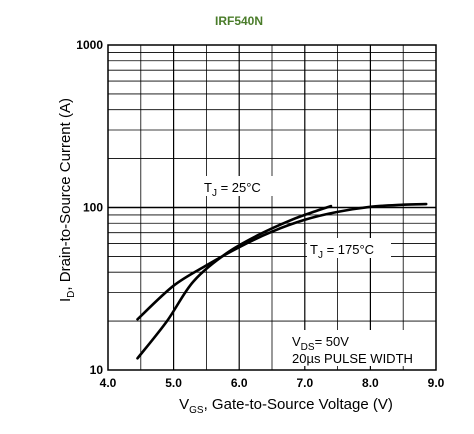 The image size is (474, 434). I want to click on x-tick-label: 6.0, so click(239, 383).